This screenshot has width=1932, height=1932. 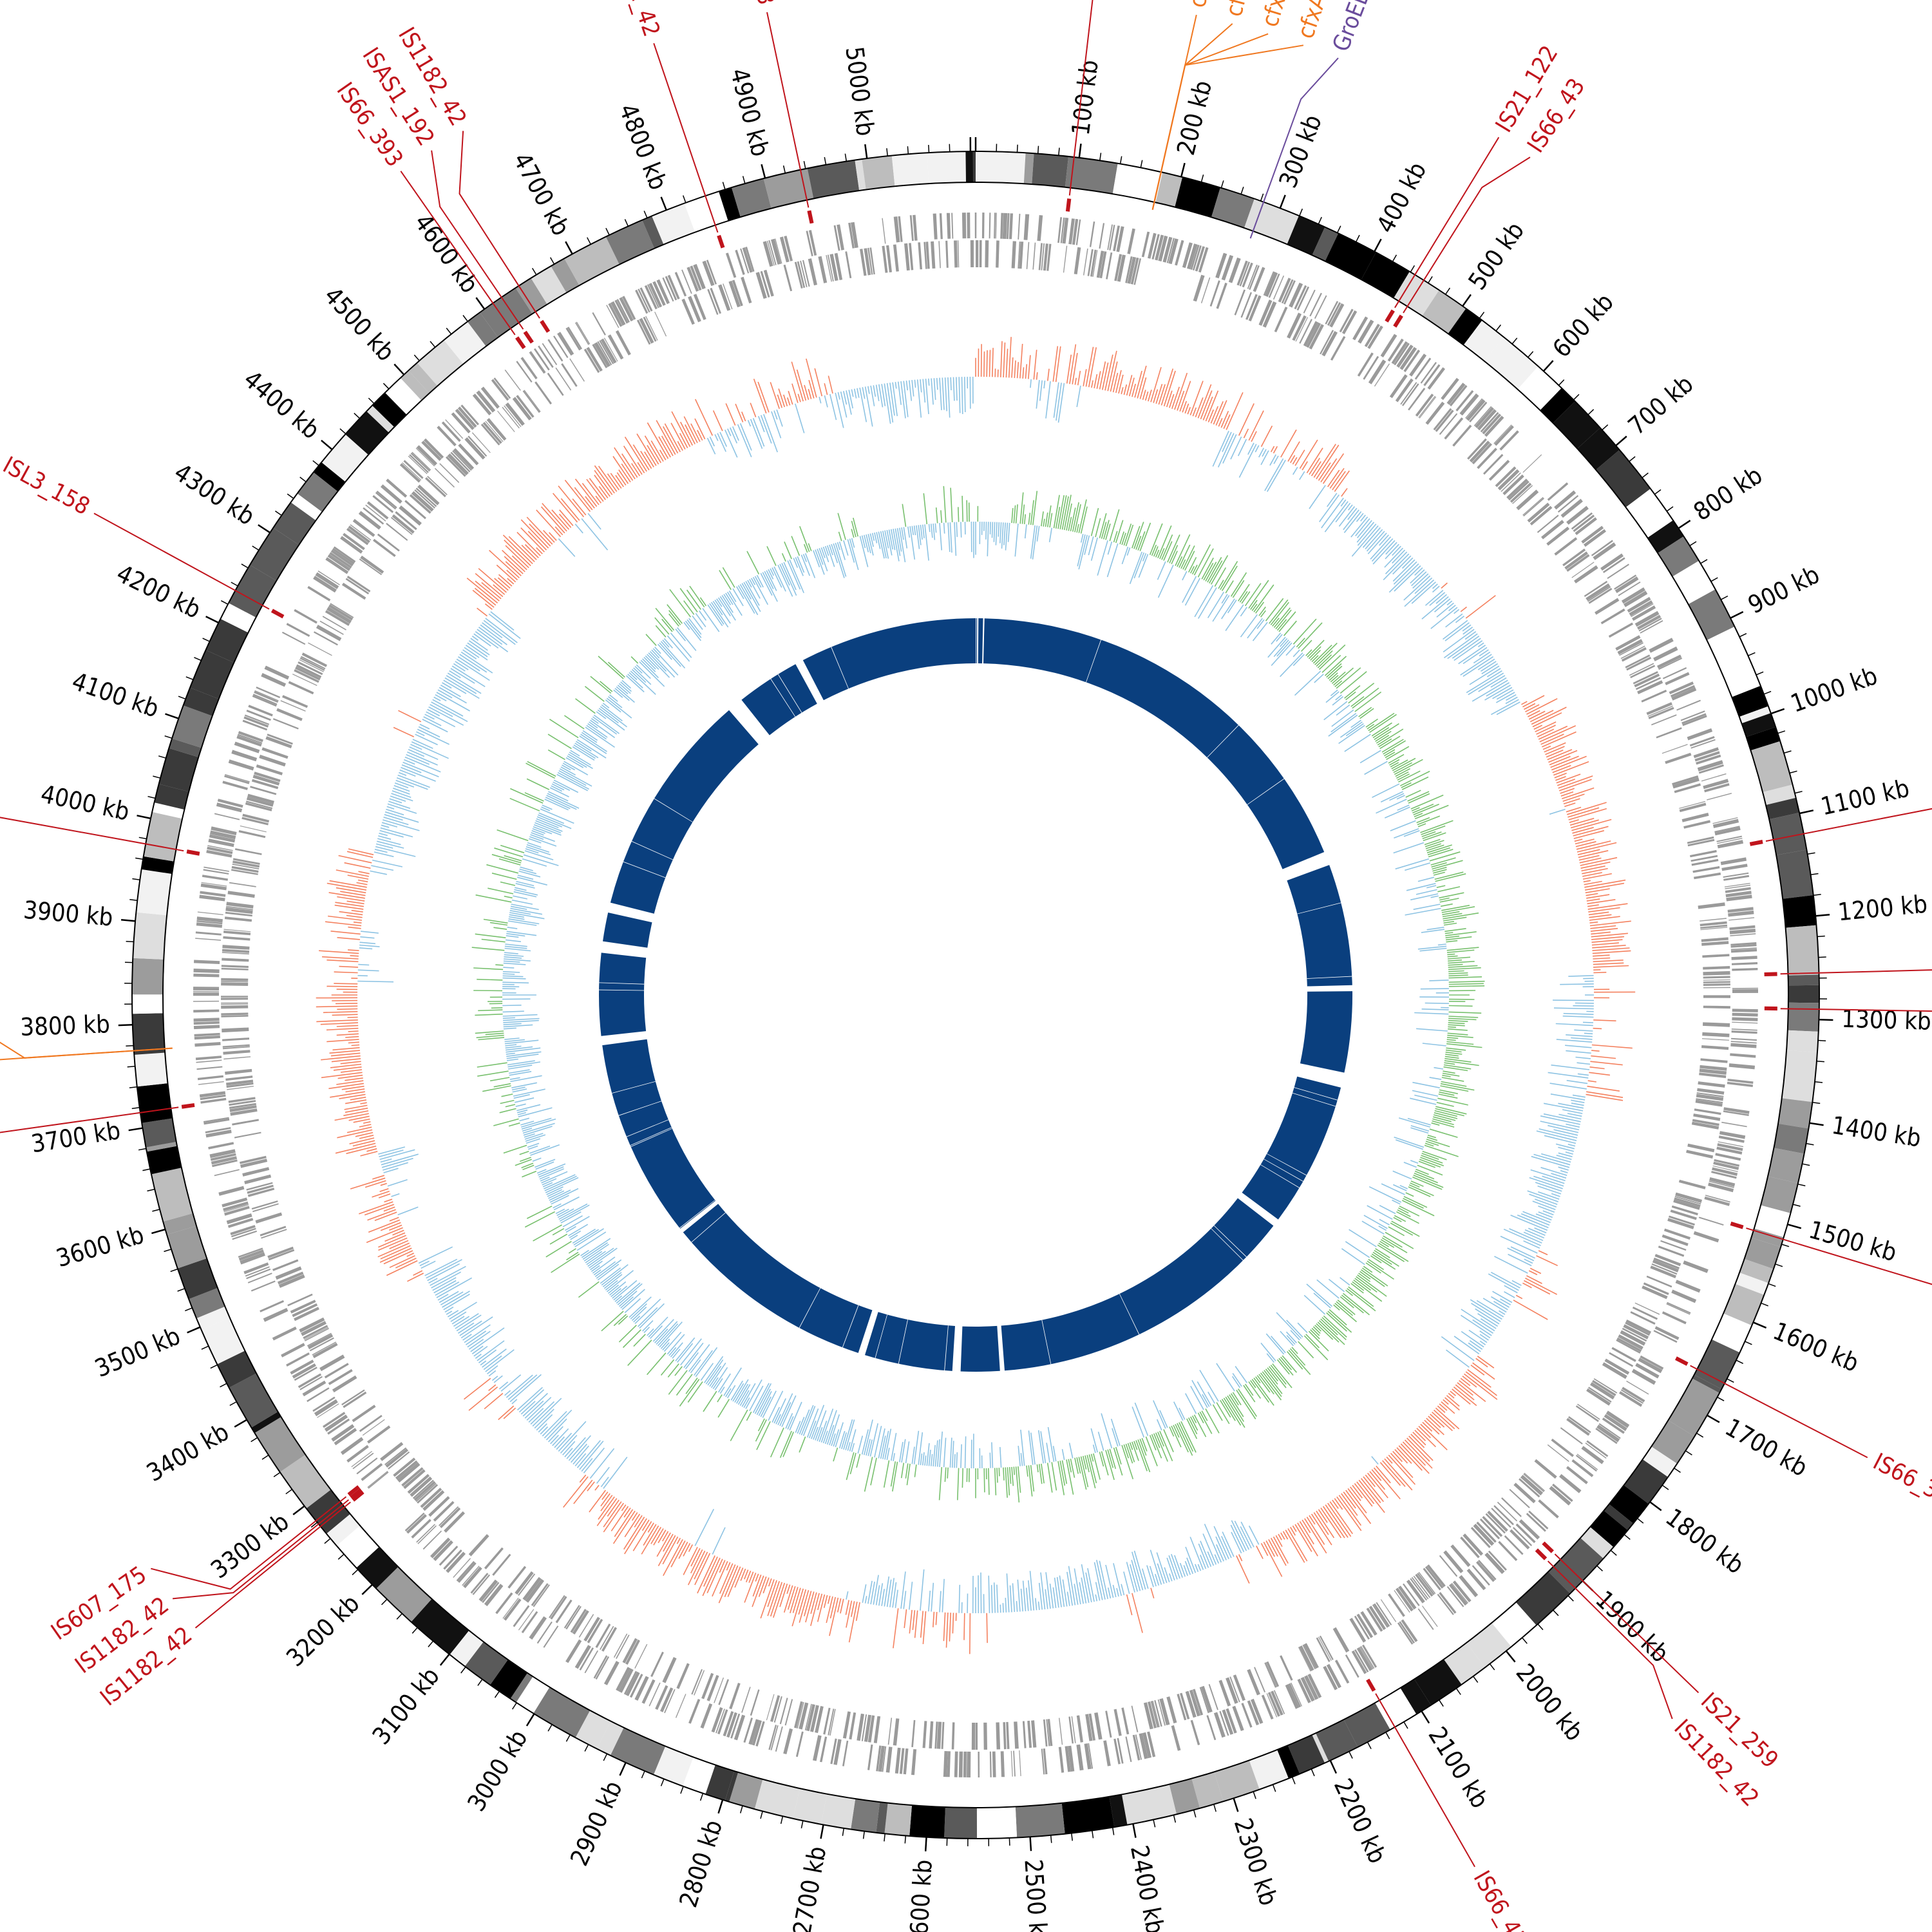 I want to click on annotation-leader-line, so click(x=89, y=1119).